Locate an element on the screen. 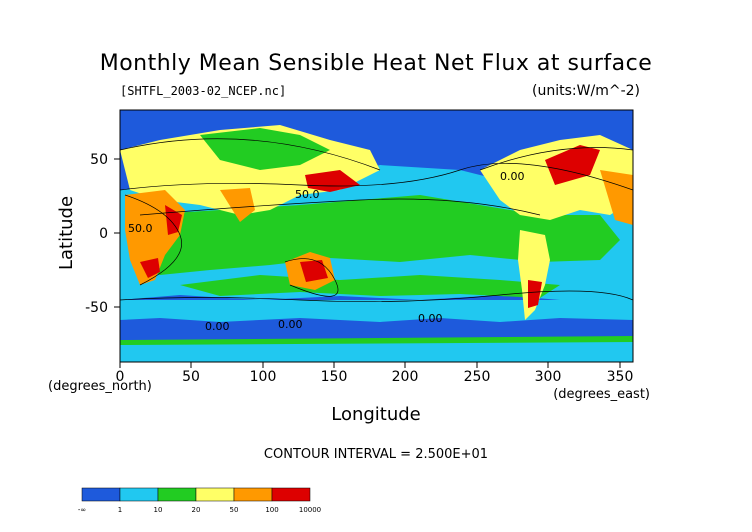 Image resolution: width=752 pixels, height=532 pixels. x-tick-label: 200 is located at coordinates (405, 377).